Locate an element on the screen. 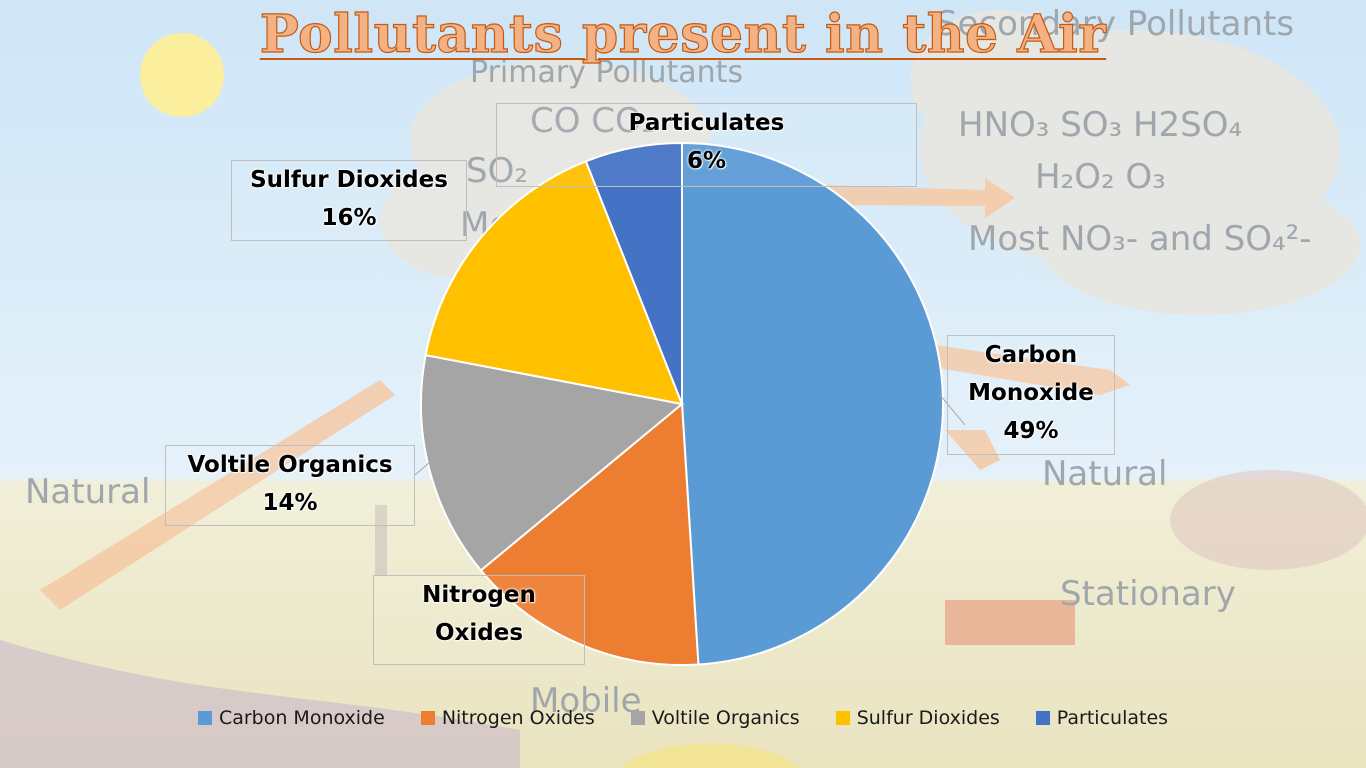 The height and width of the screenshot is (768, 1366). sun-icon is located at coordinates (182, 75).